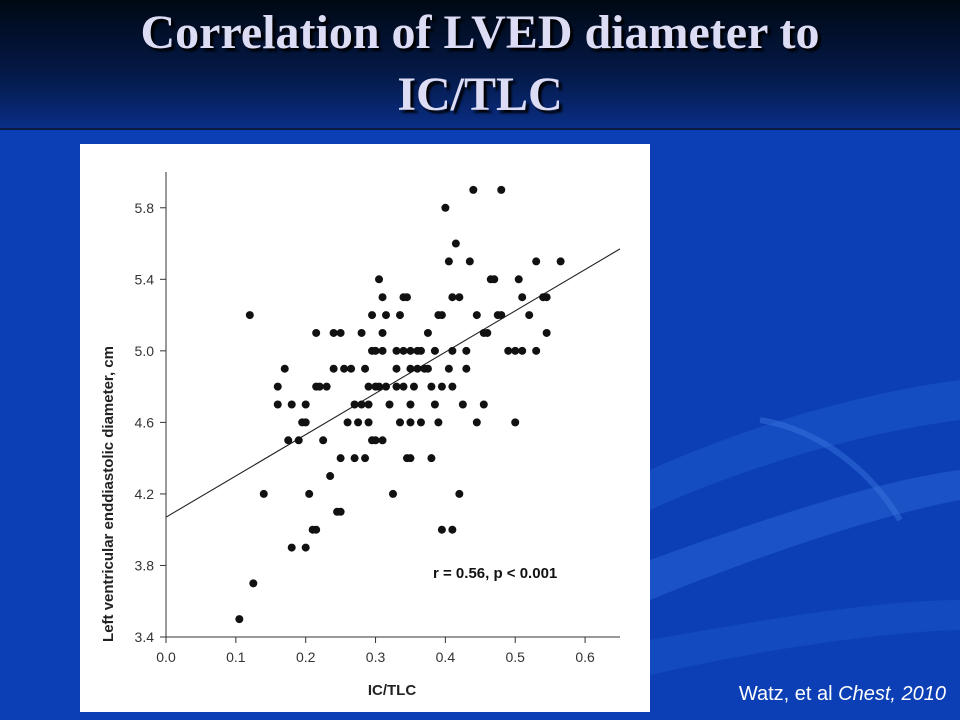 The height and width of the screenshot is (720, 960). Describe the element at coordinates (145, 637) in the screenshot. I see `y-tick-label: 3.4` at that location.